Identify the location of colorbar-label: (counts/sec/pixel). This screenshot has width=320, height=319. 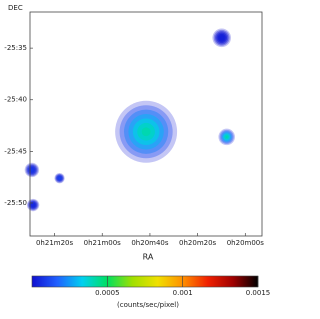
(148, 305).